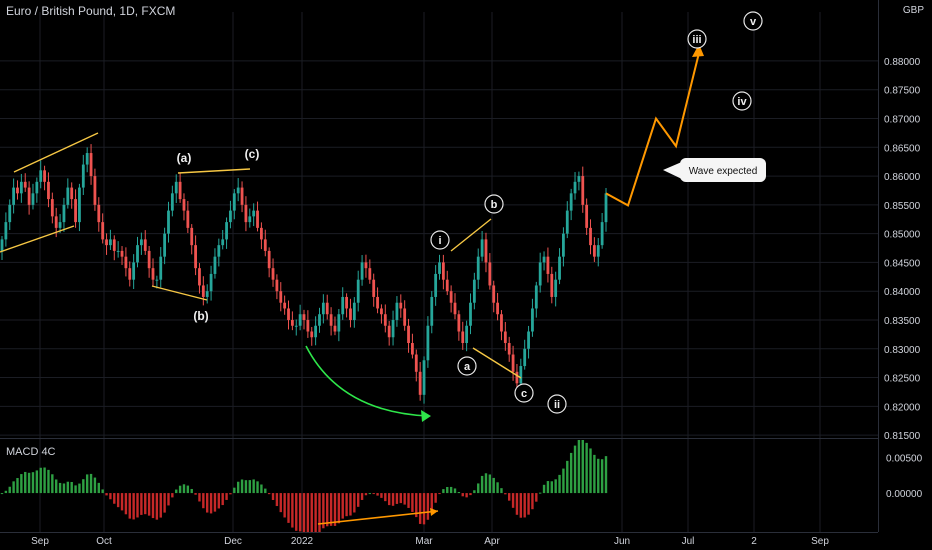  I want to click on x-tick-label: Sep, so click(820, 541).